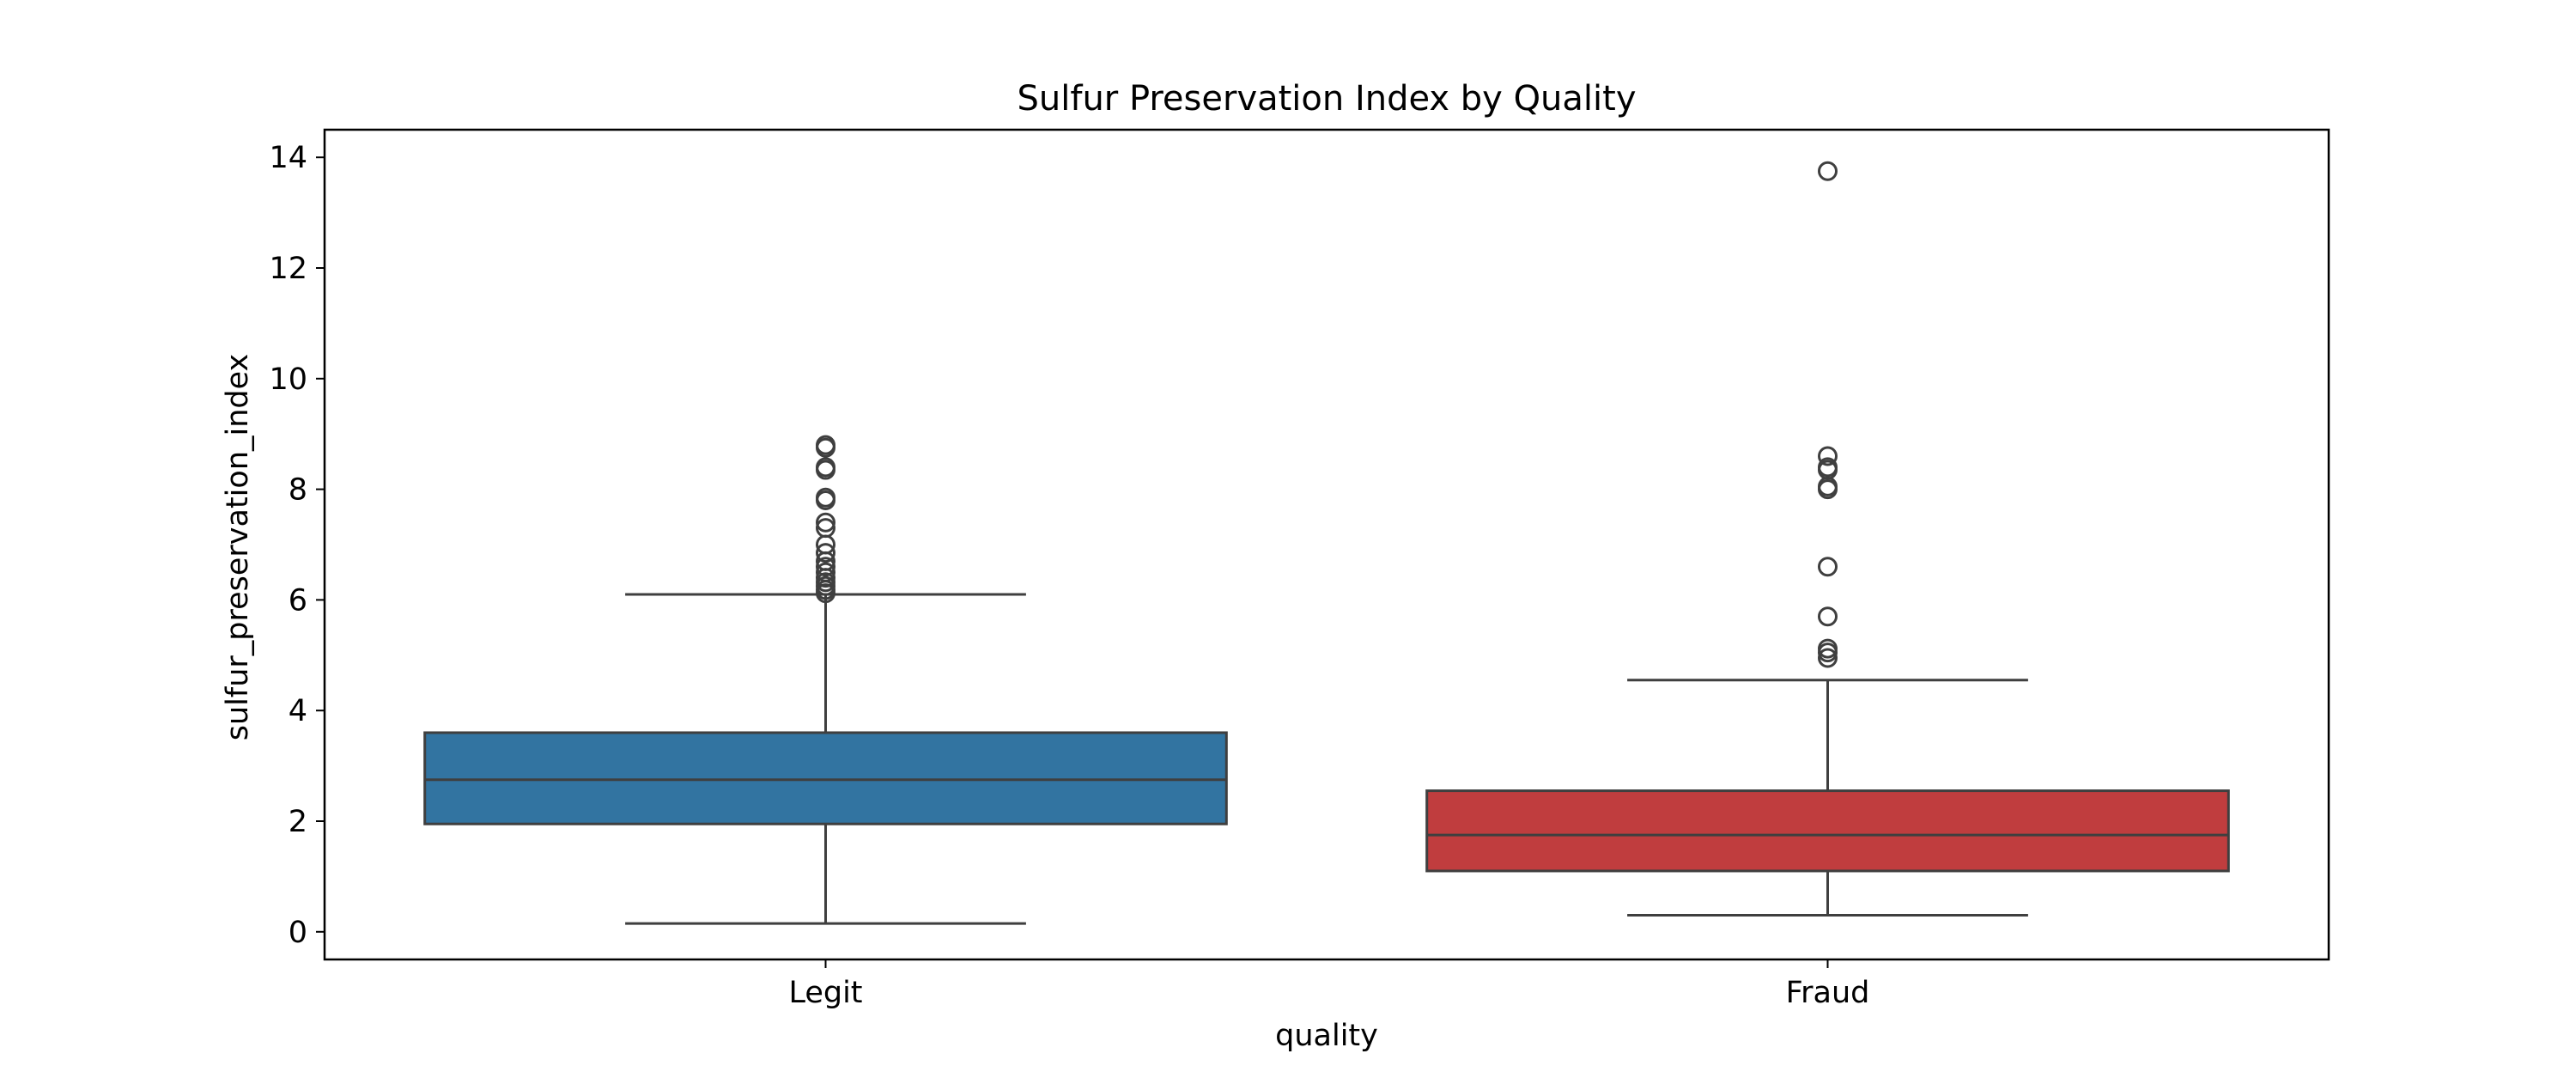 This screenshot has height=1078, width=2576. I want to click on y-tick-label: 14, so click(288, 158).